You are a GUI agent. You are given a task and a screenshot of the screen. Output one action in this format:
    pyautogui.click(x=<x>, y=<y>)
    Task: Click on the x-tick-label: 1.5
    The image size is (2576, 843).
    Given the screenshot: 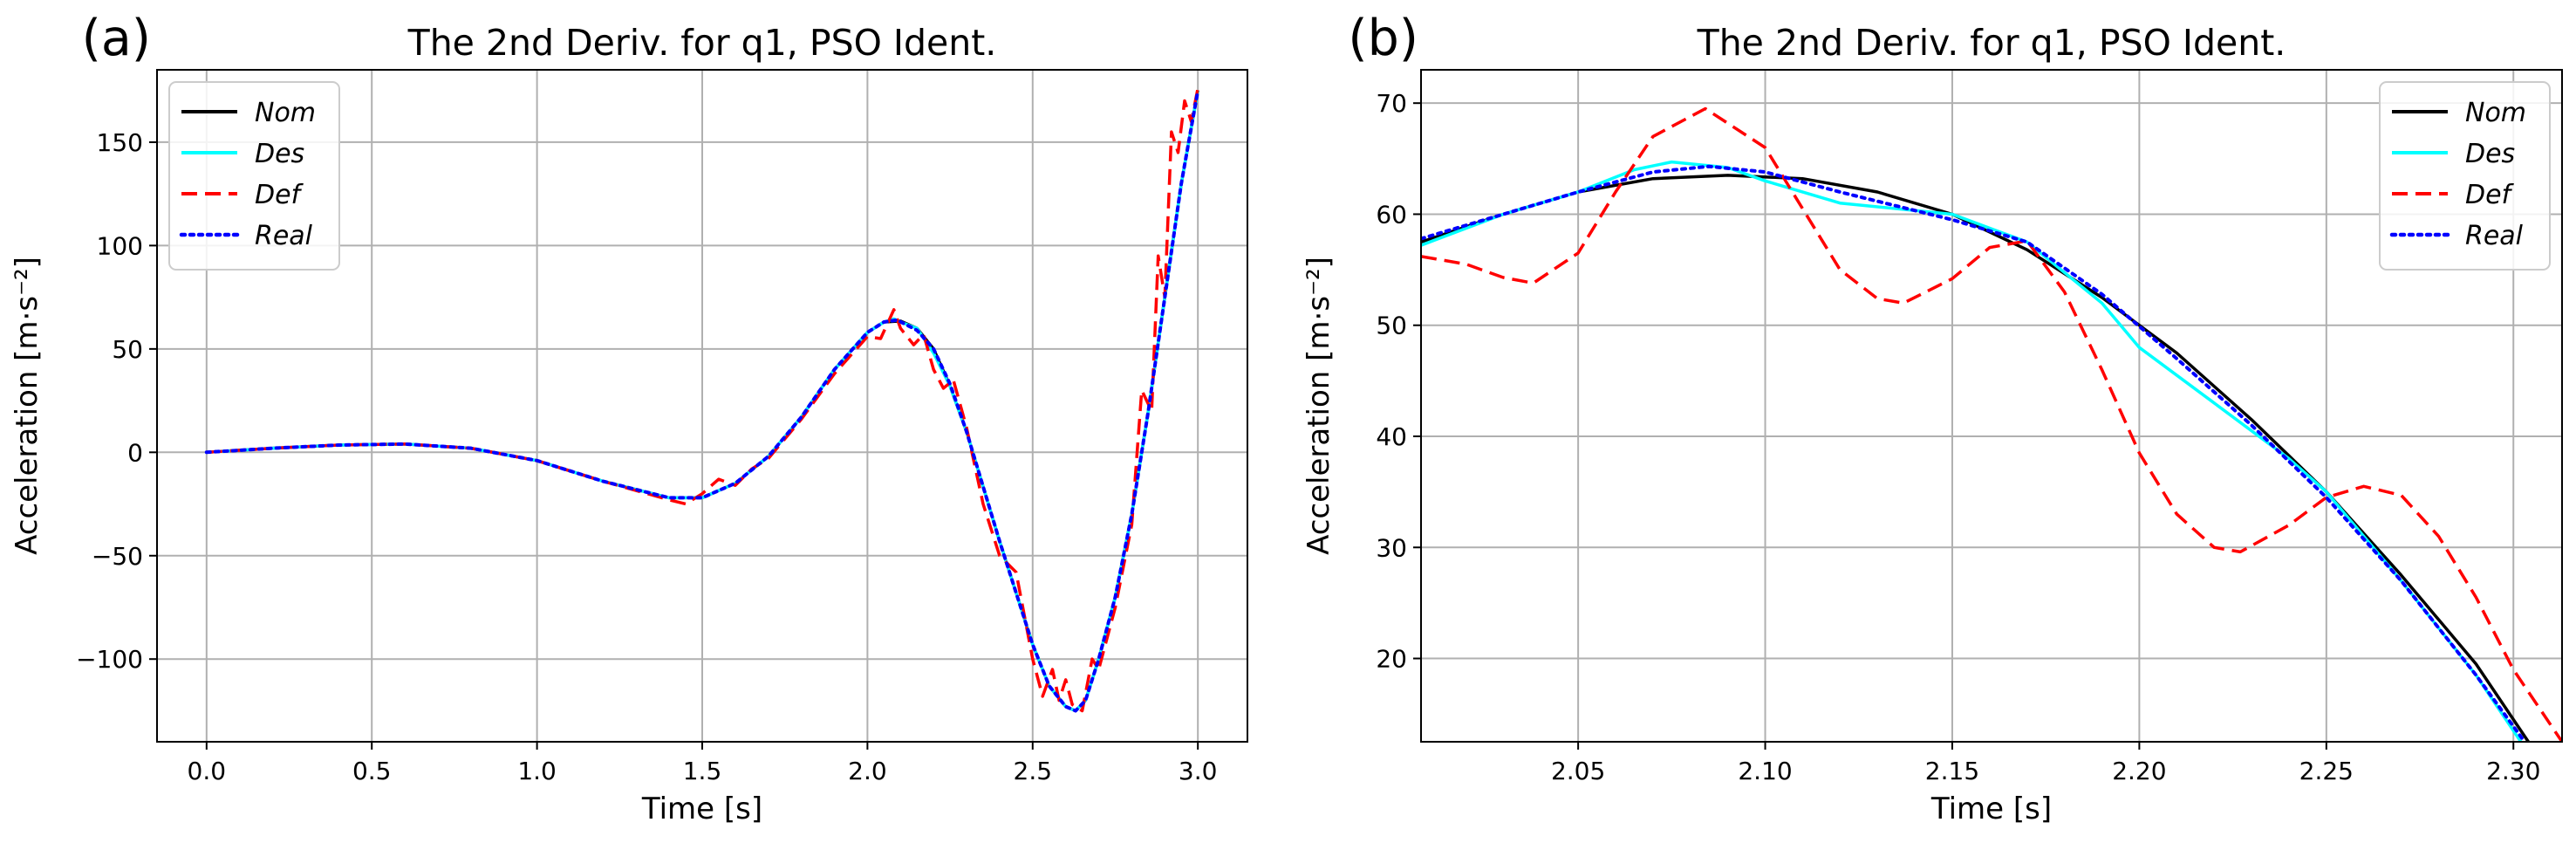 What is the action you would take?
    pyautogui.click(x=702, y=771)
    